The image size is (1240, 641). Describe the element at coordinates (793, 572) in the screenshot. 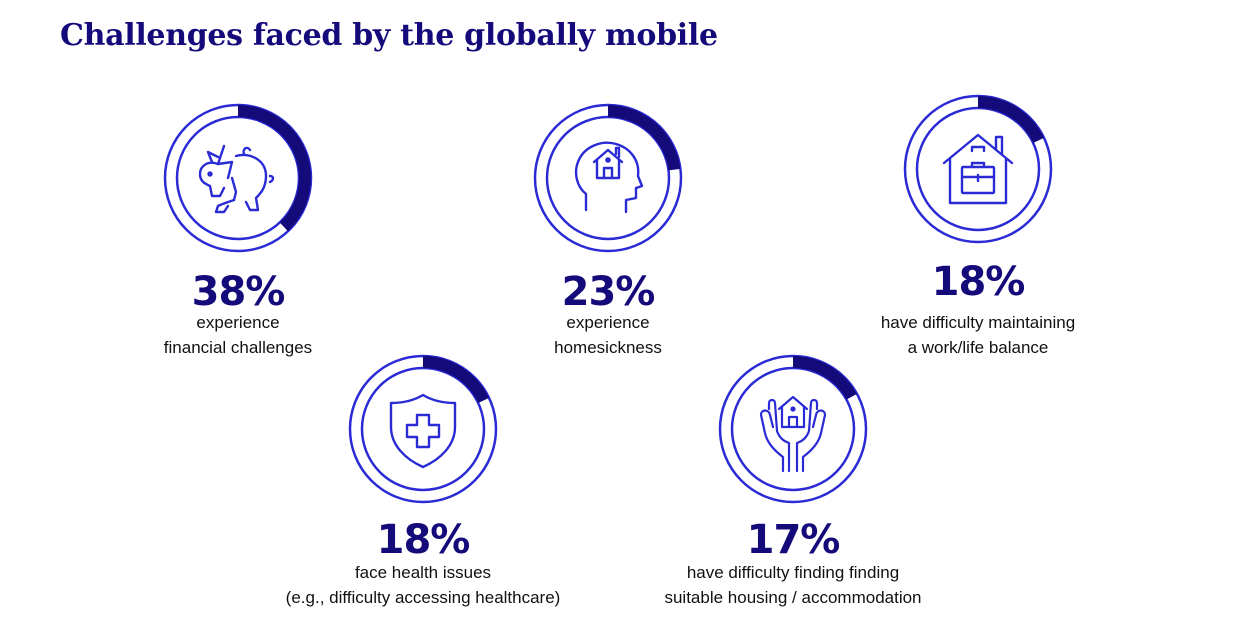

I see `description-line: have difficulty finding finding` at that location.